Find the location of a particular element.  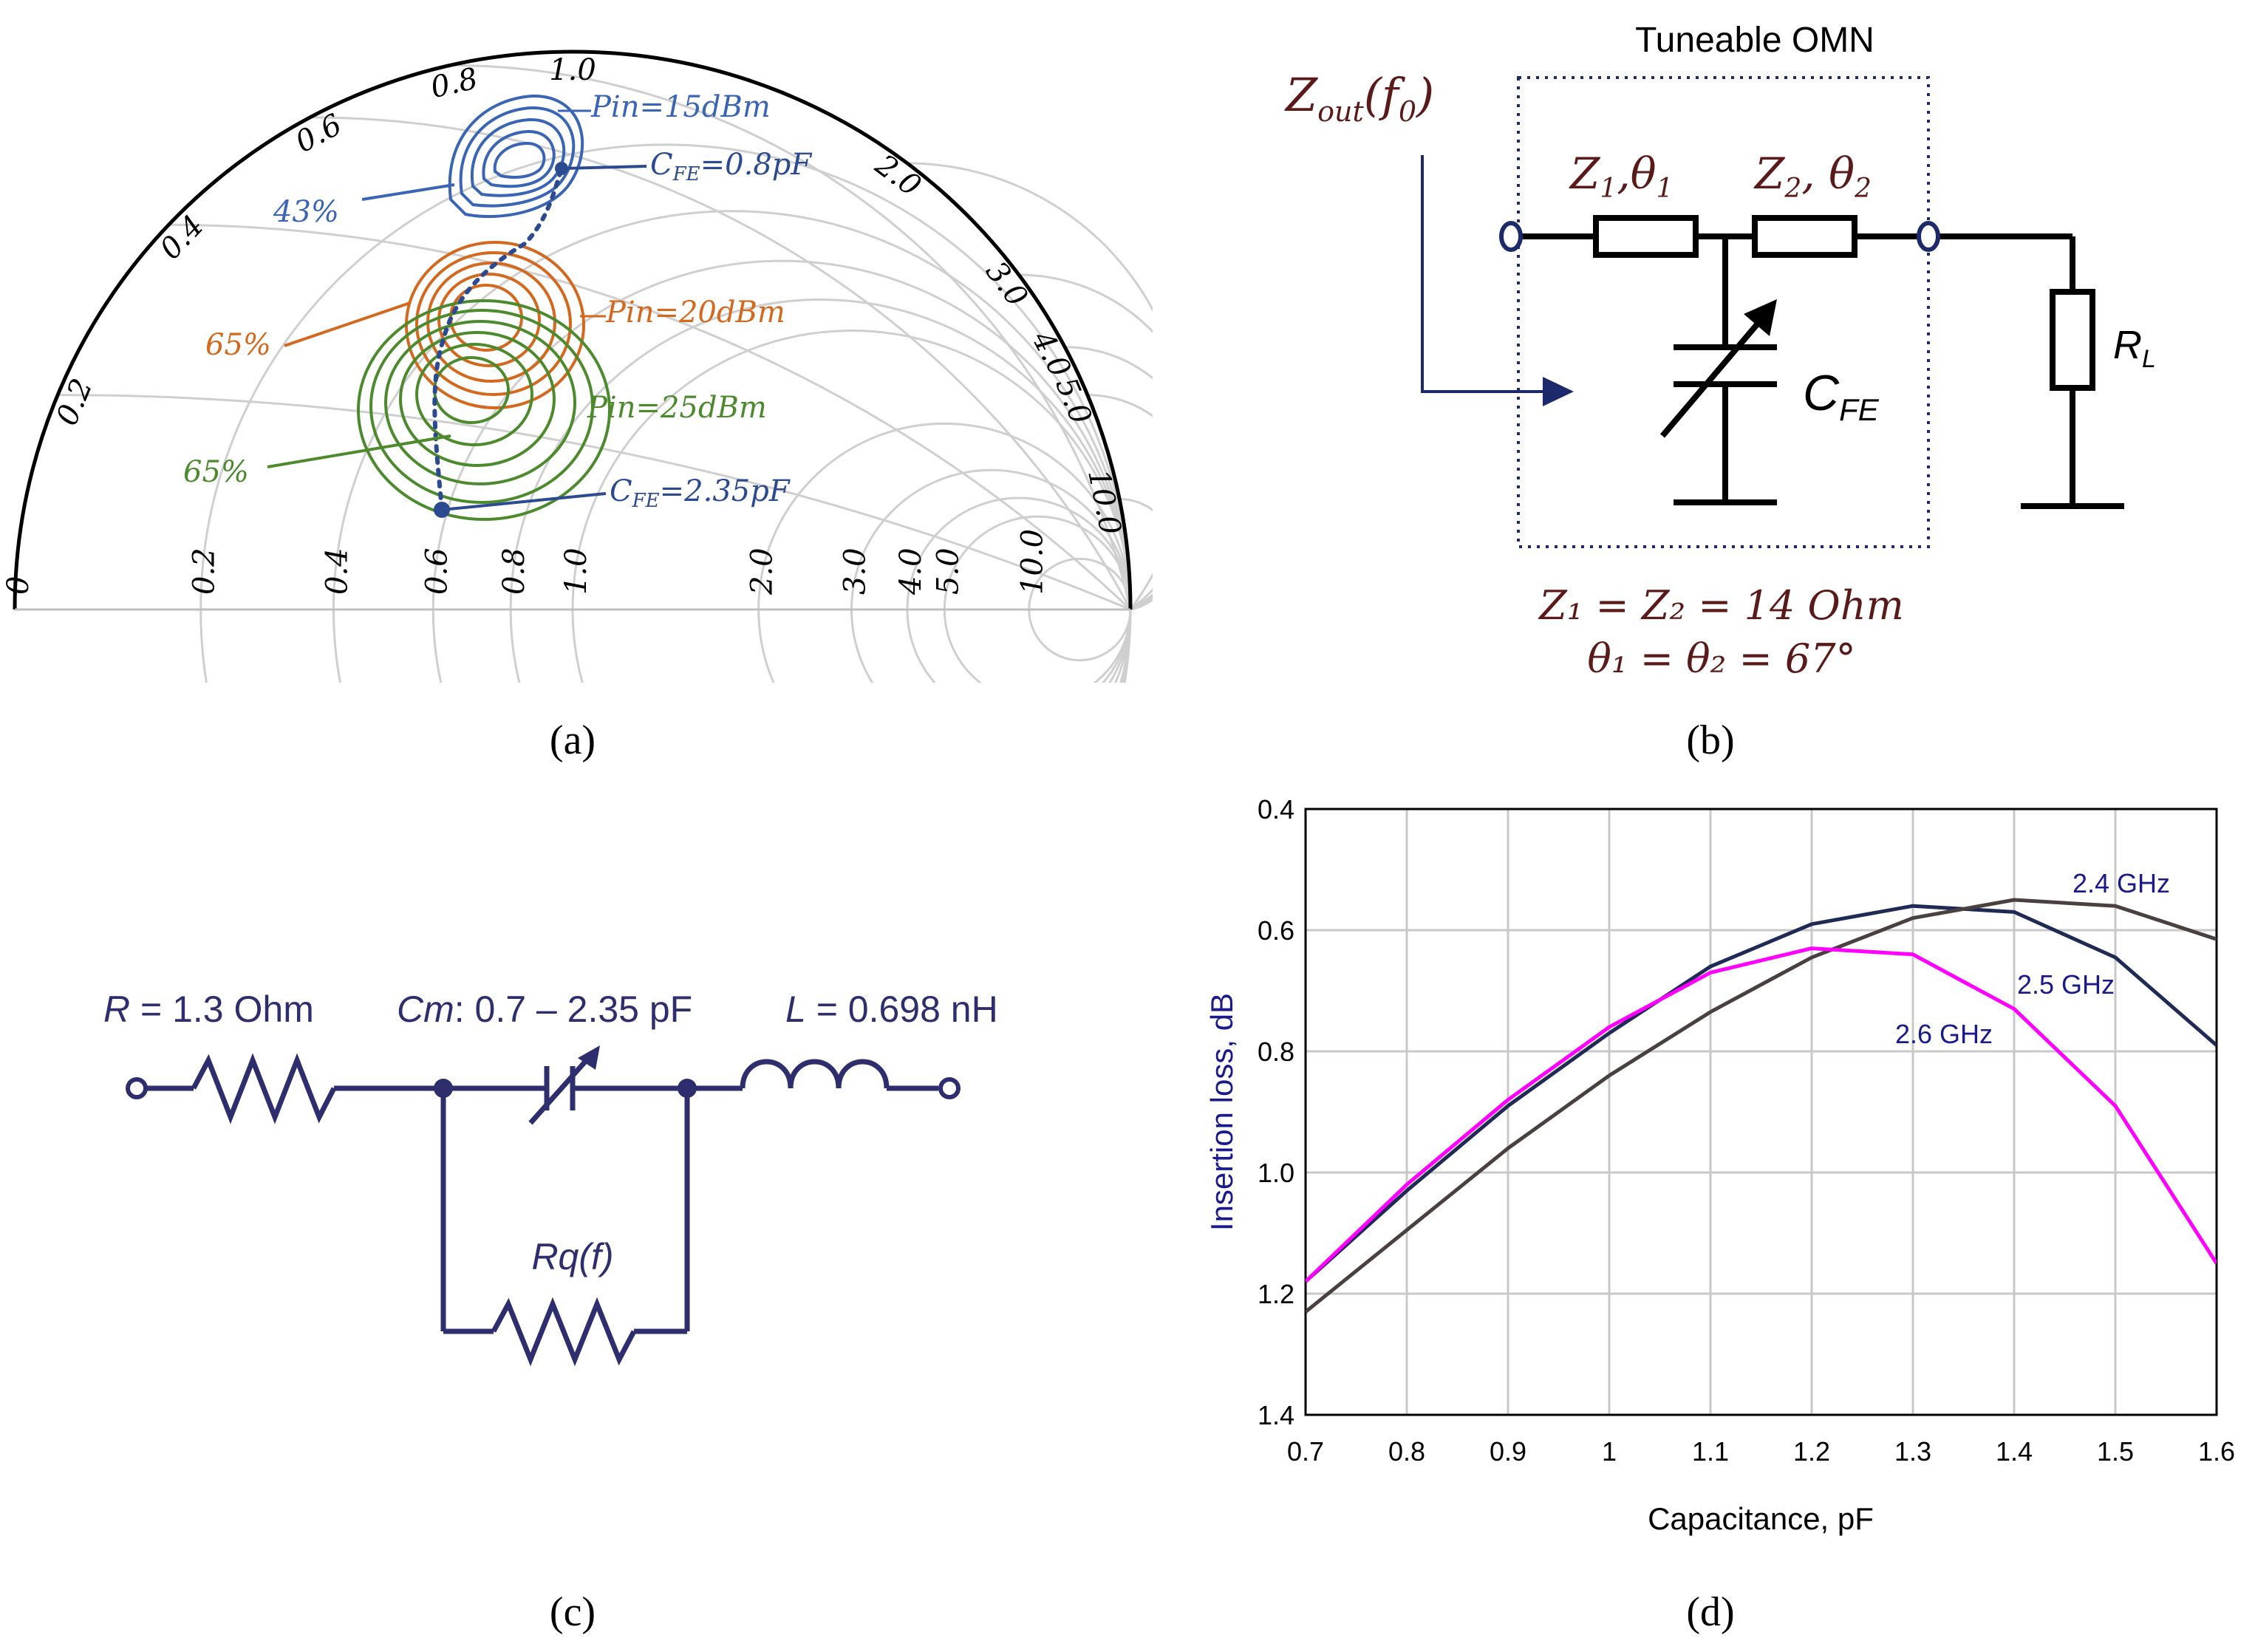

chart-y-tick: 0.8 is located at coordinates (1276, 1052).